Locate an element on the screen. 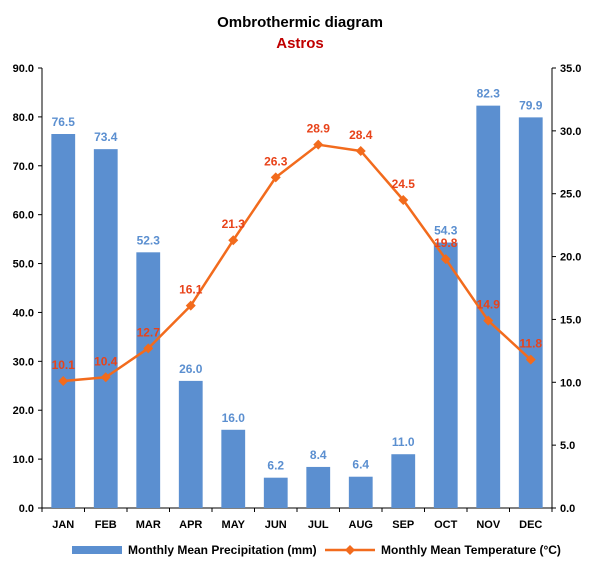 The height and width of the screenshot is (572, 600). left-tick-label: 10.0 is located at coordinates (23, 460).